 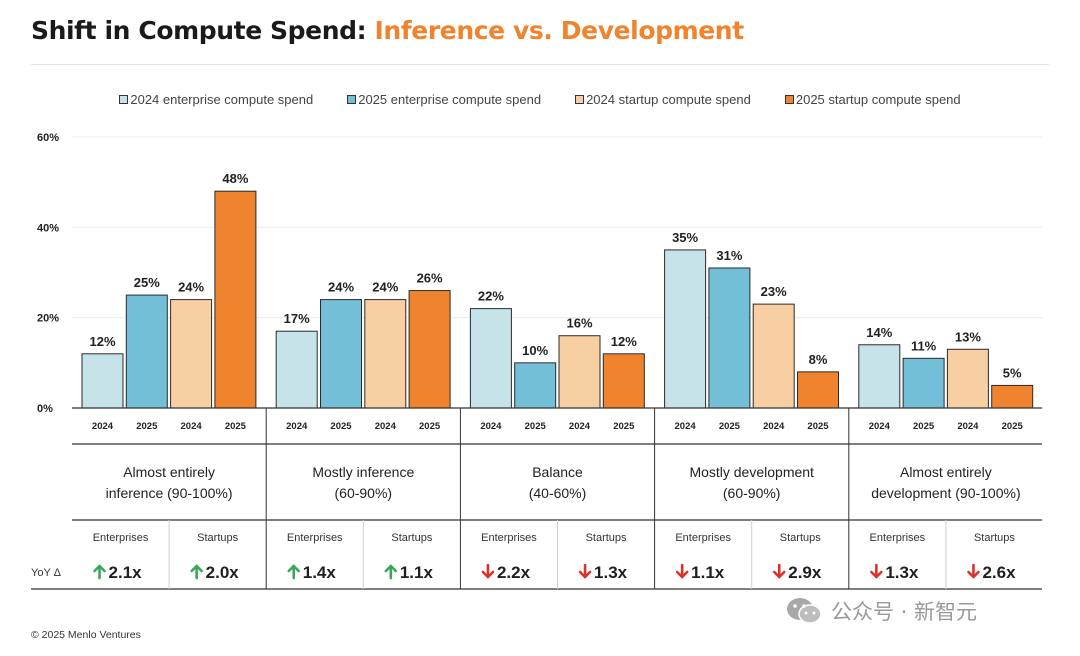 I want to click on bar-value-label: 11%, so click(x=924, y=345).